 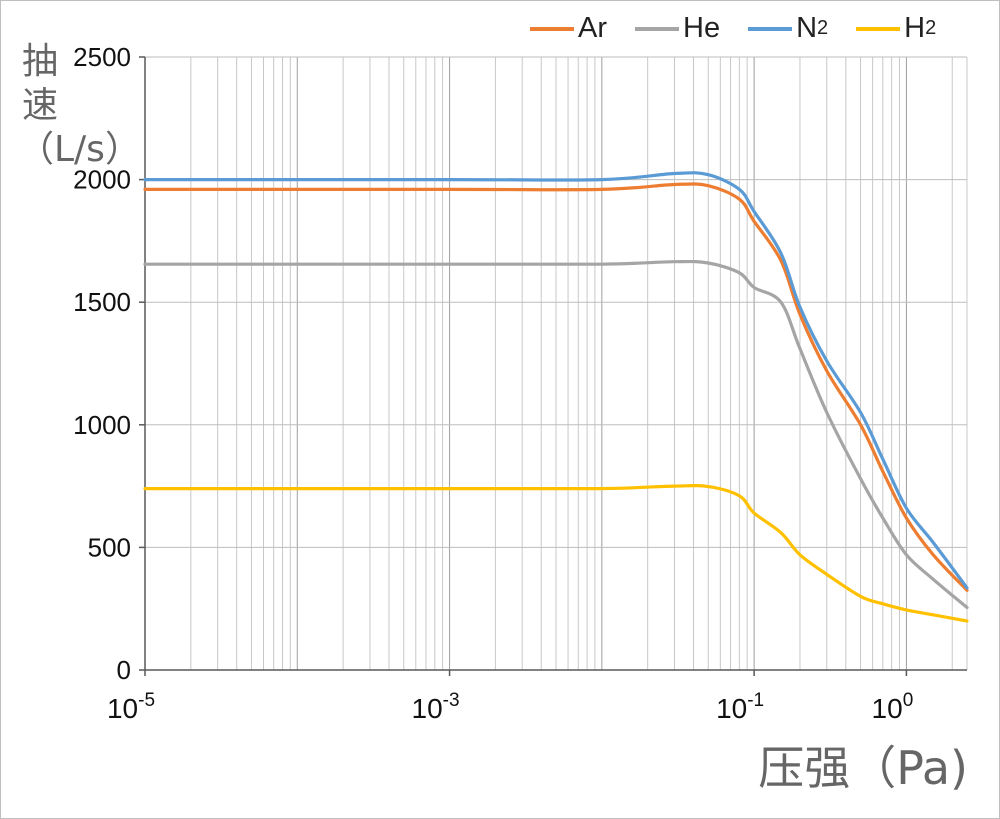 I want to click on legend-item-he: He, so click(x=677, y=28).